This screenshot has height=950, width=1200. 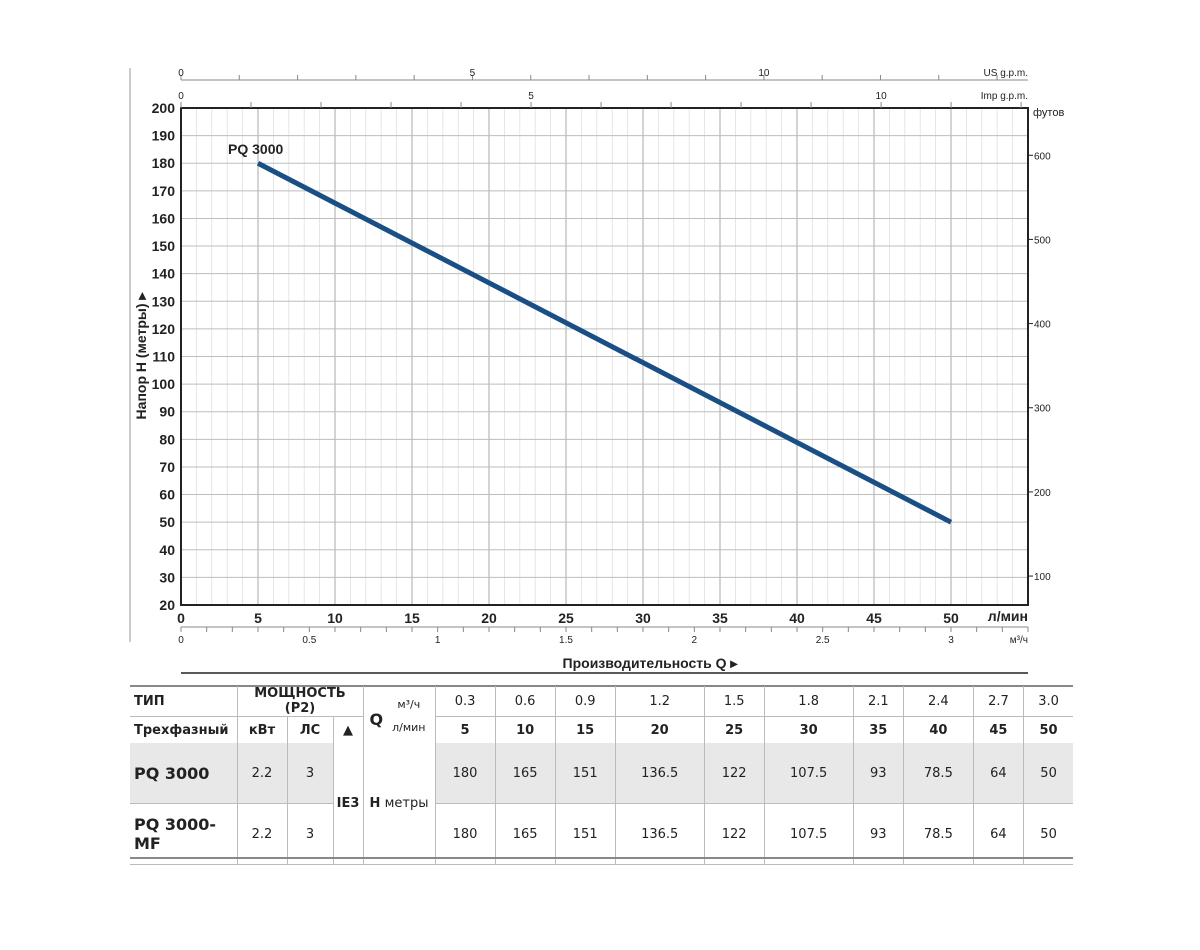 I want to click on model-name: PQ 3000, so click(x=183, y=773).